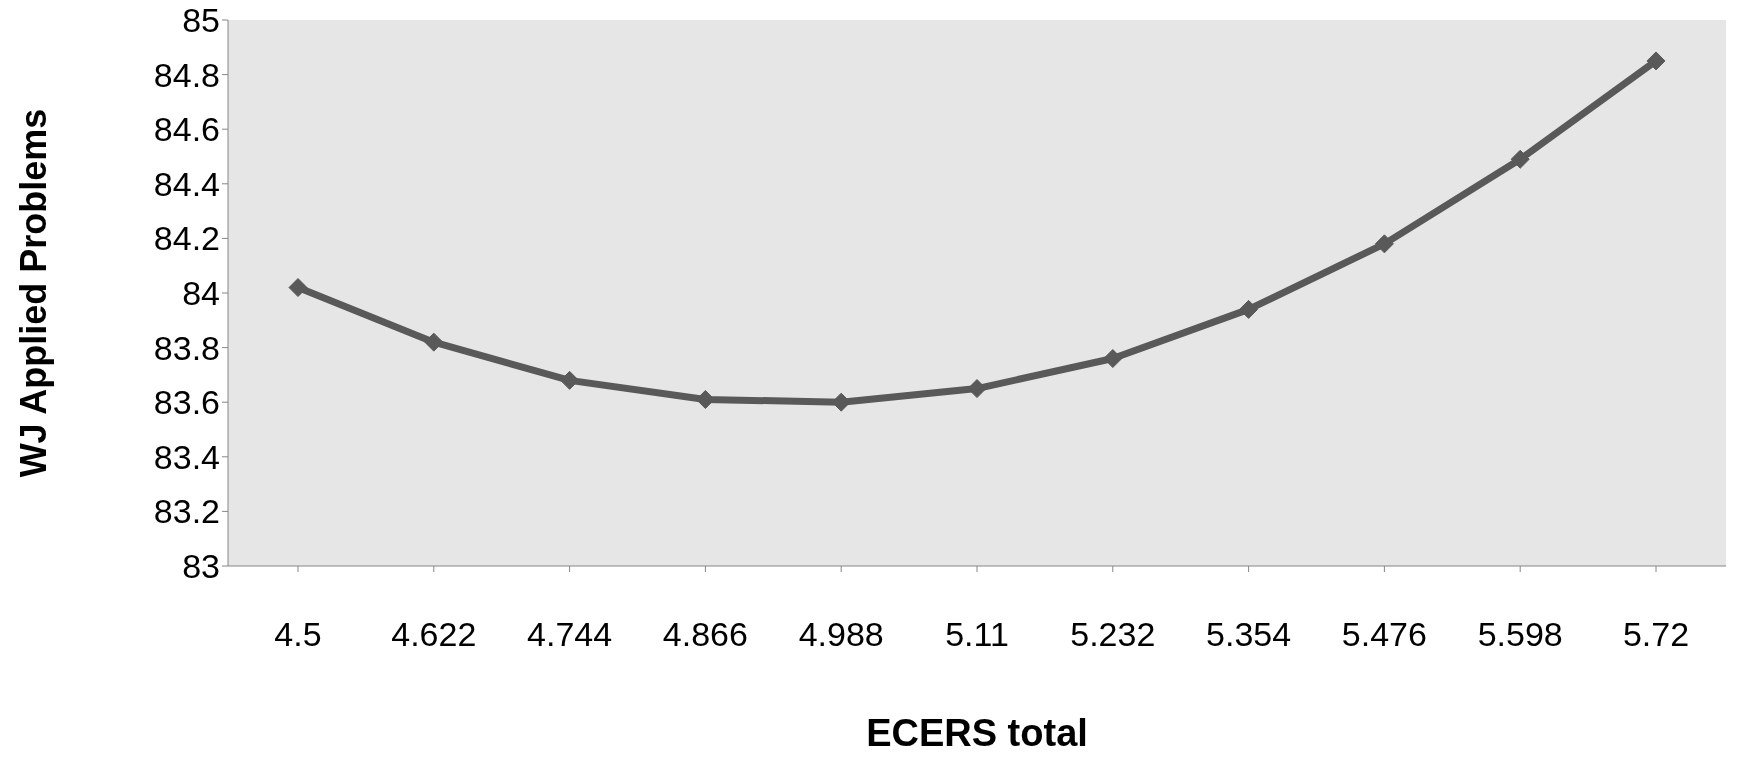 Image resolution: width=1742 pixels, height=784 pixels. What do you see at coordinates (977, 733) in the screenshot?
I see `x-axis-title: ECERS total` at bounding box center [977, 733].